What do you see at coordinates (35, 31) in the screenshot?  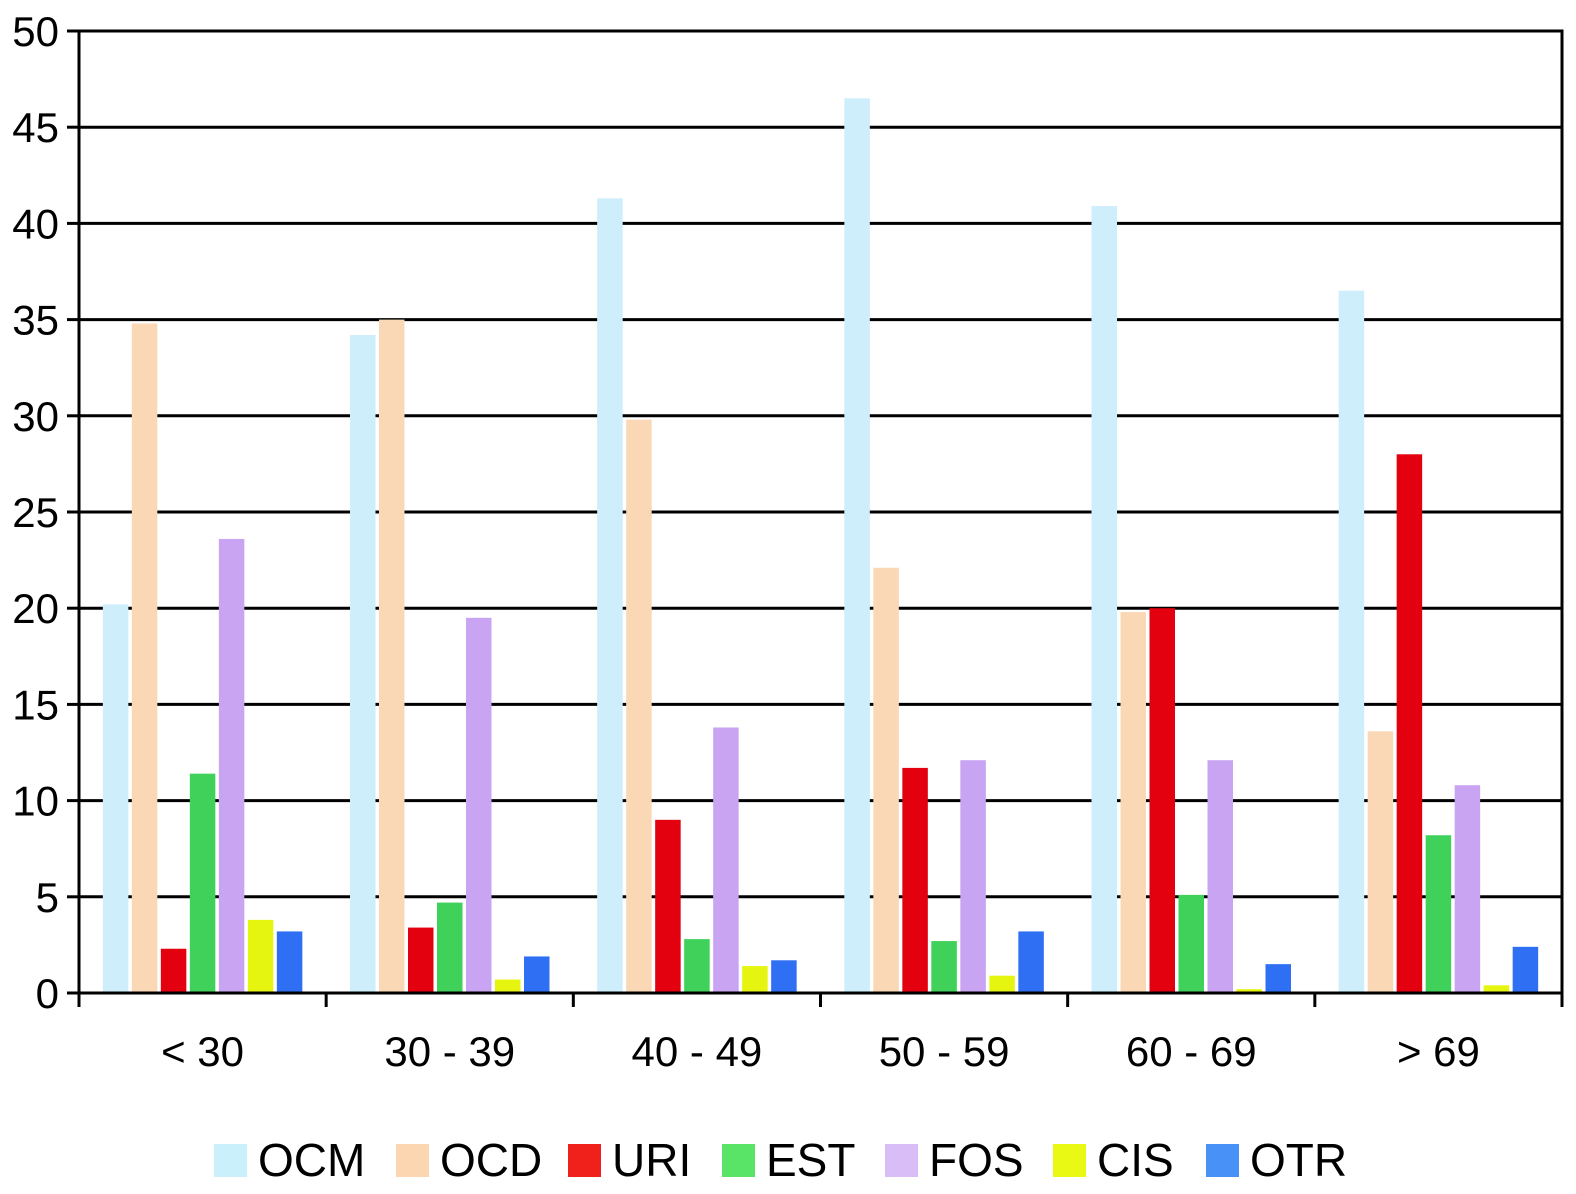 I see `y-tick-label: 50` at bounding box center [35, 31].